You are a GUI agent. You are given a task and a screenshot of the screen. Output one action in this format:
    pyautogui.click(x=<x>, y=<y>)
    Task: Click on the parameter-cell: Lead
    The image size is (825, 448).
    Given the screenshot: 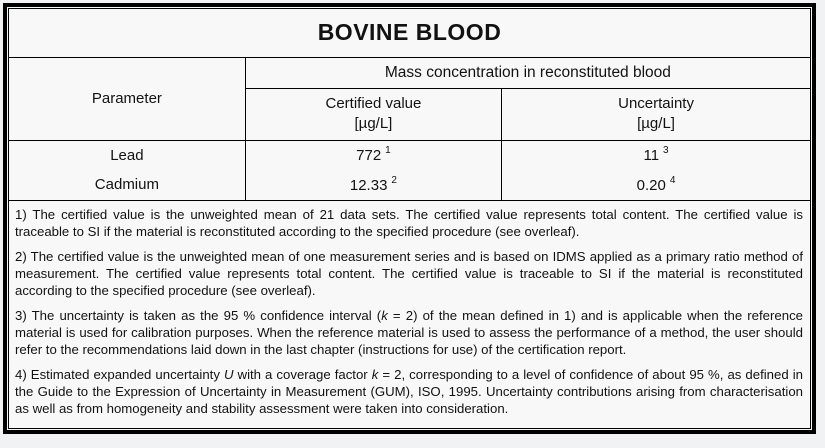 What is the action you would take?
    pyautogui.click(x=127, y=155)
    